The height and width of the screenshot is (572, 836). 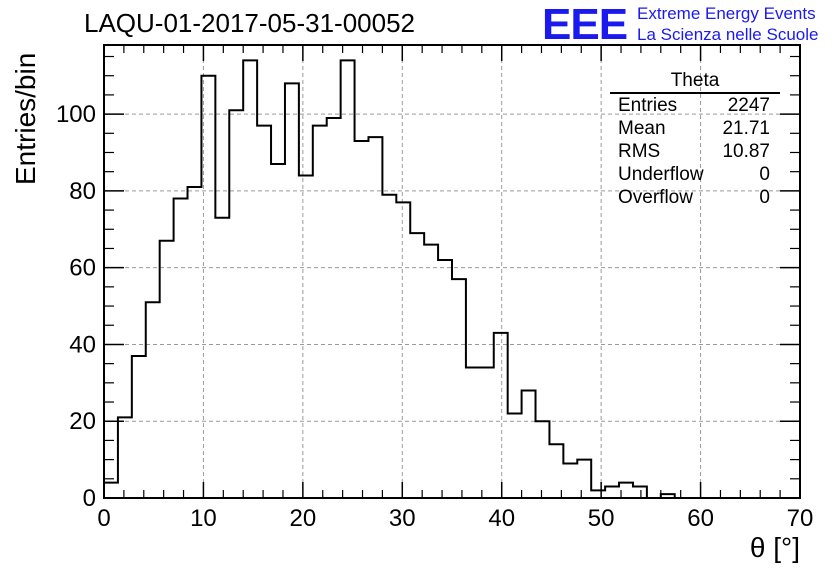 What do you see at coordinates (82, 191) in the screenshot?
I see `y-tick-label: 80` at bounding box center [82, 191].